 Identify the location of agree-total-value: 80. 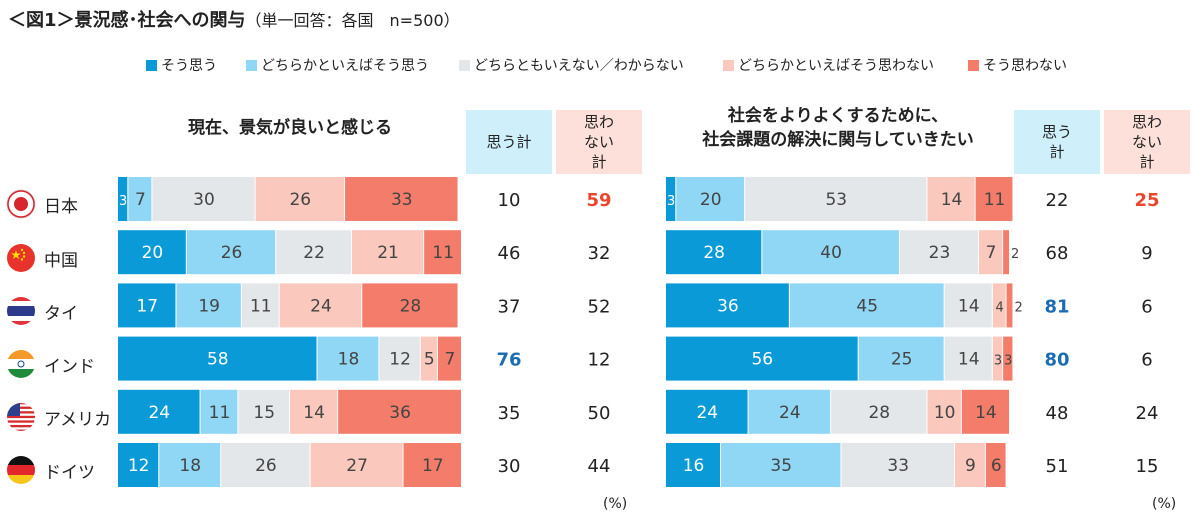
(1056, 360).